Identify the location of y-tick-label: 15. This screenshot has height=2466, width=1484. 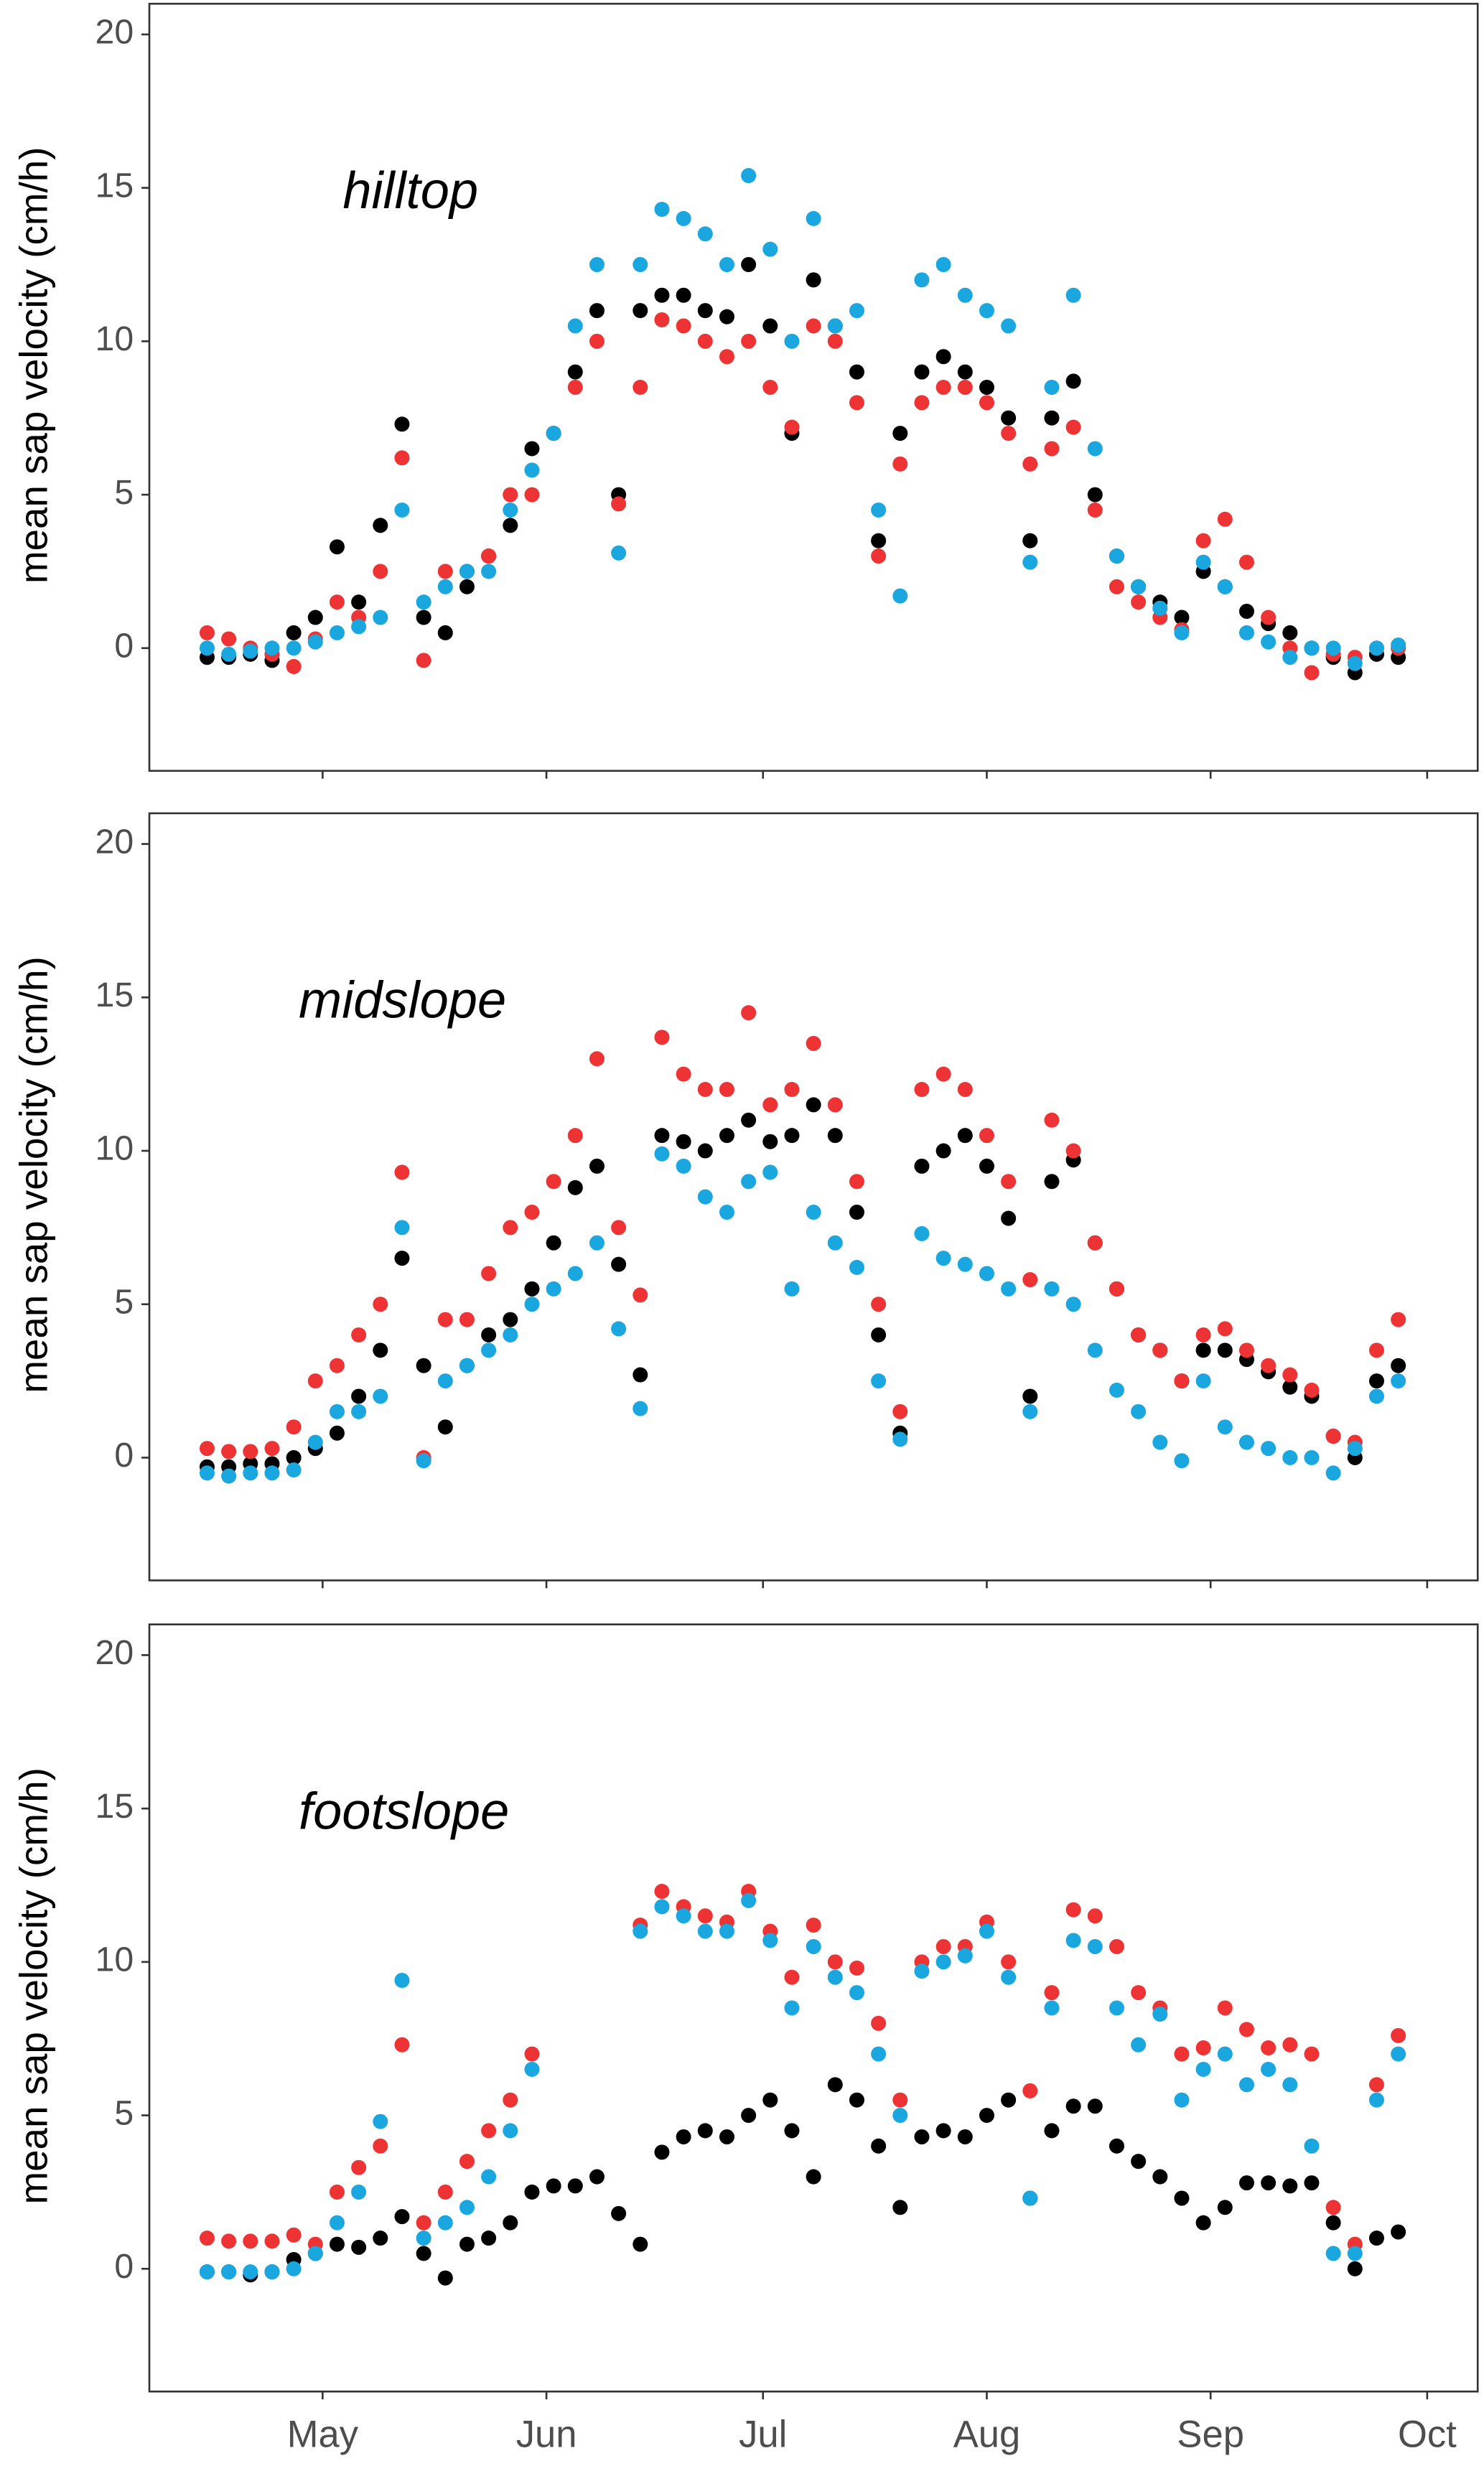
(114, 995).